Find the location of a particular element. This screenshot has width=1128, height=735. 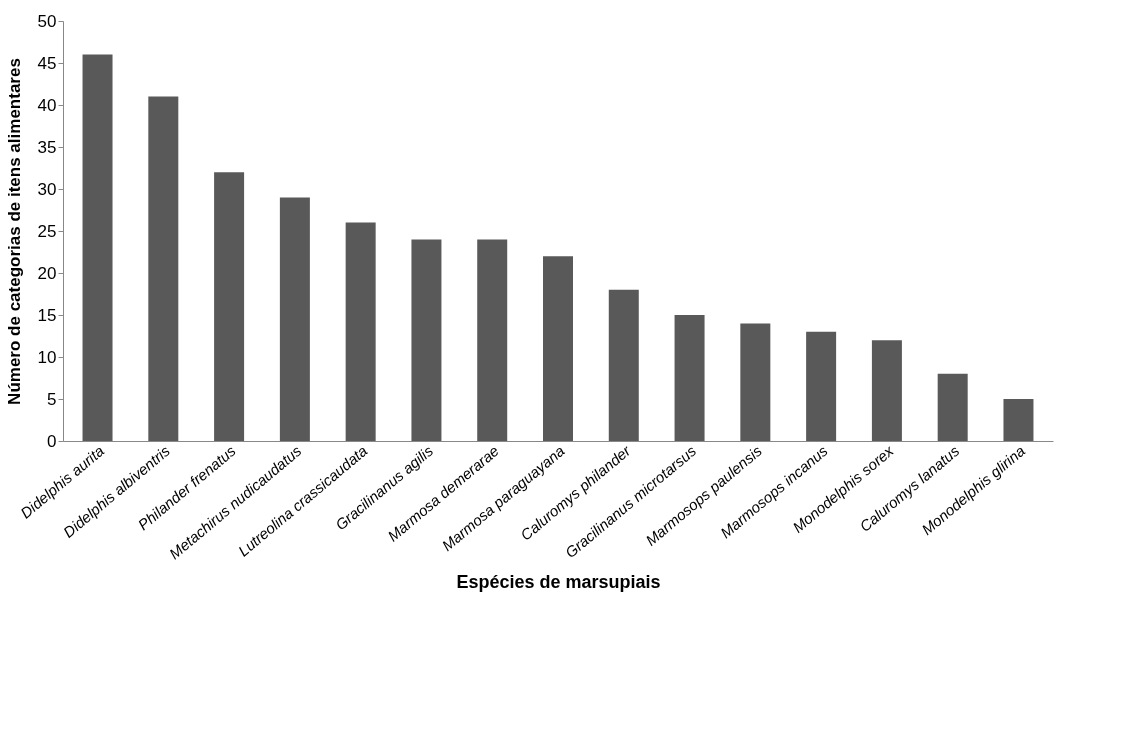

y-axis-title: Número de categorias de itens alimentares is located at coordinates (14, 231).